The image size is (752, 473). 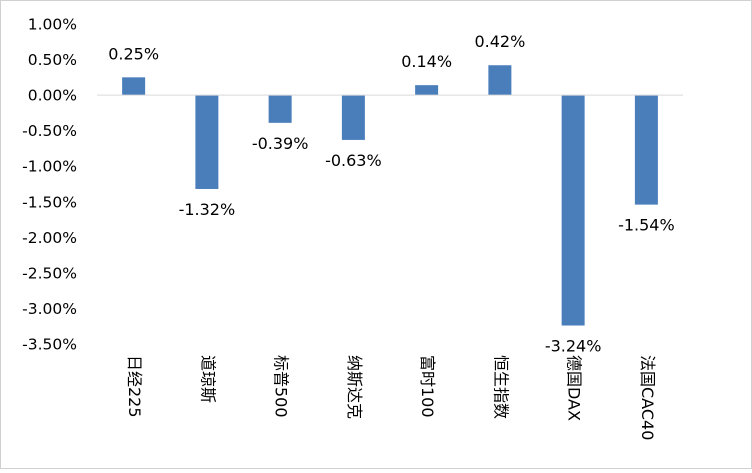 What do you see at coordinates (280, 143) in the screenshot?
I see `data-label: -0.39%` at bounding box center [280, 143].